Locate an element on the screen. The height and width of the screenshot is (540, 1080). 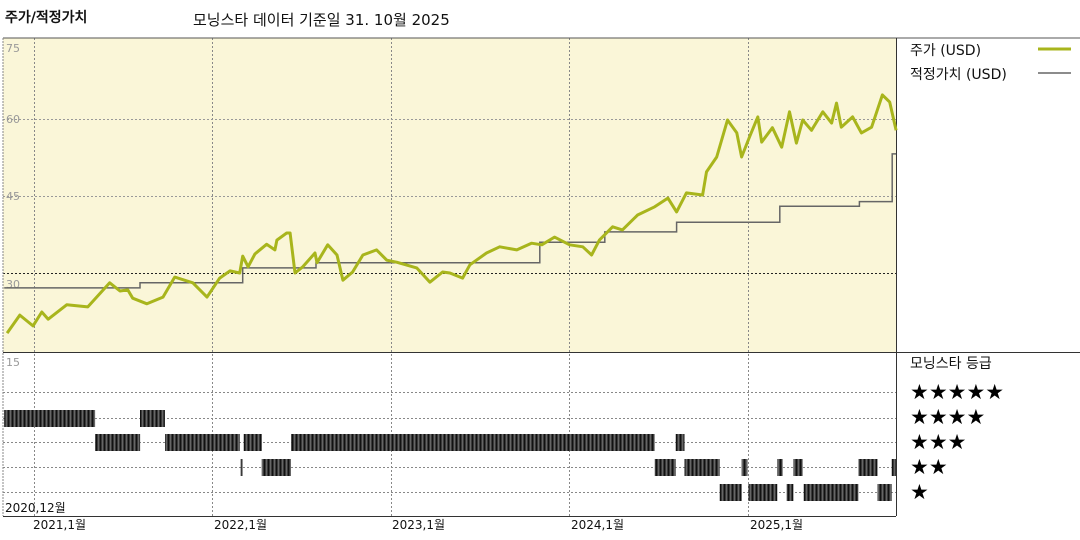
rating-row-1-star: ★ is located at coordinates (919, 492).